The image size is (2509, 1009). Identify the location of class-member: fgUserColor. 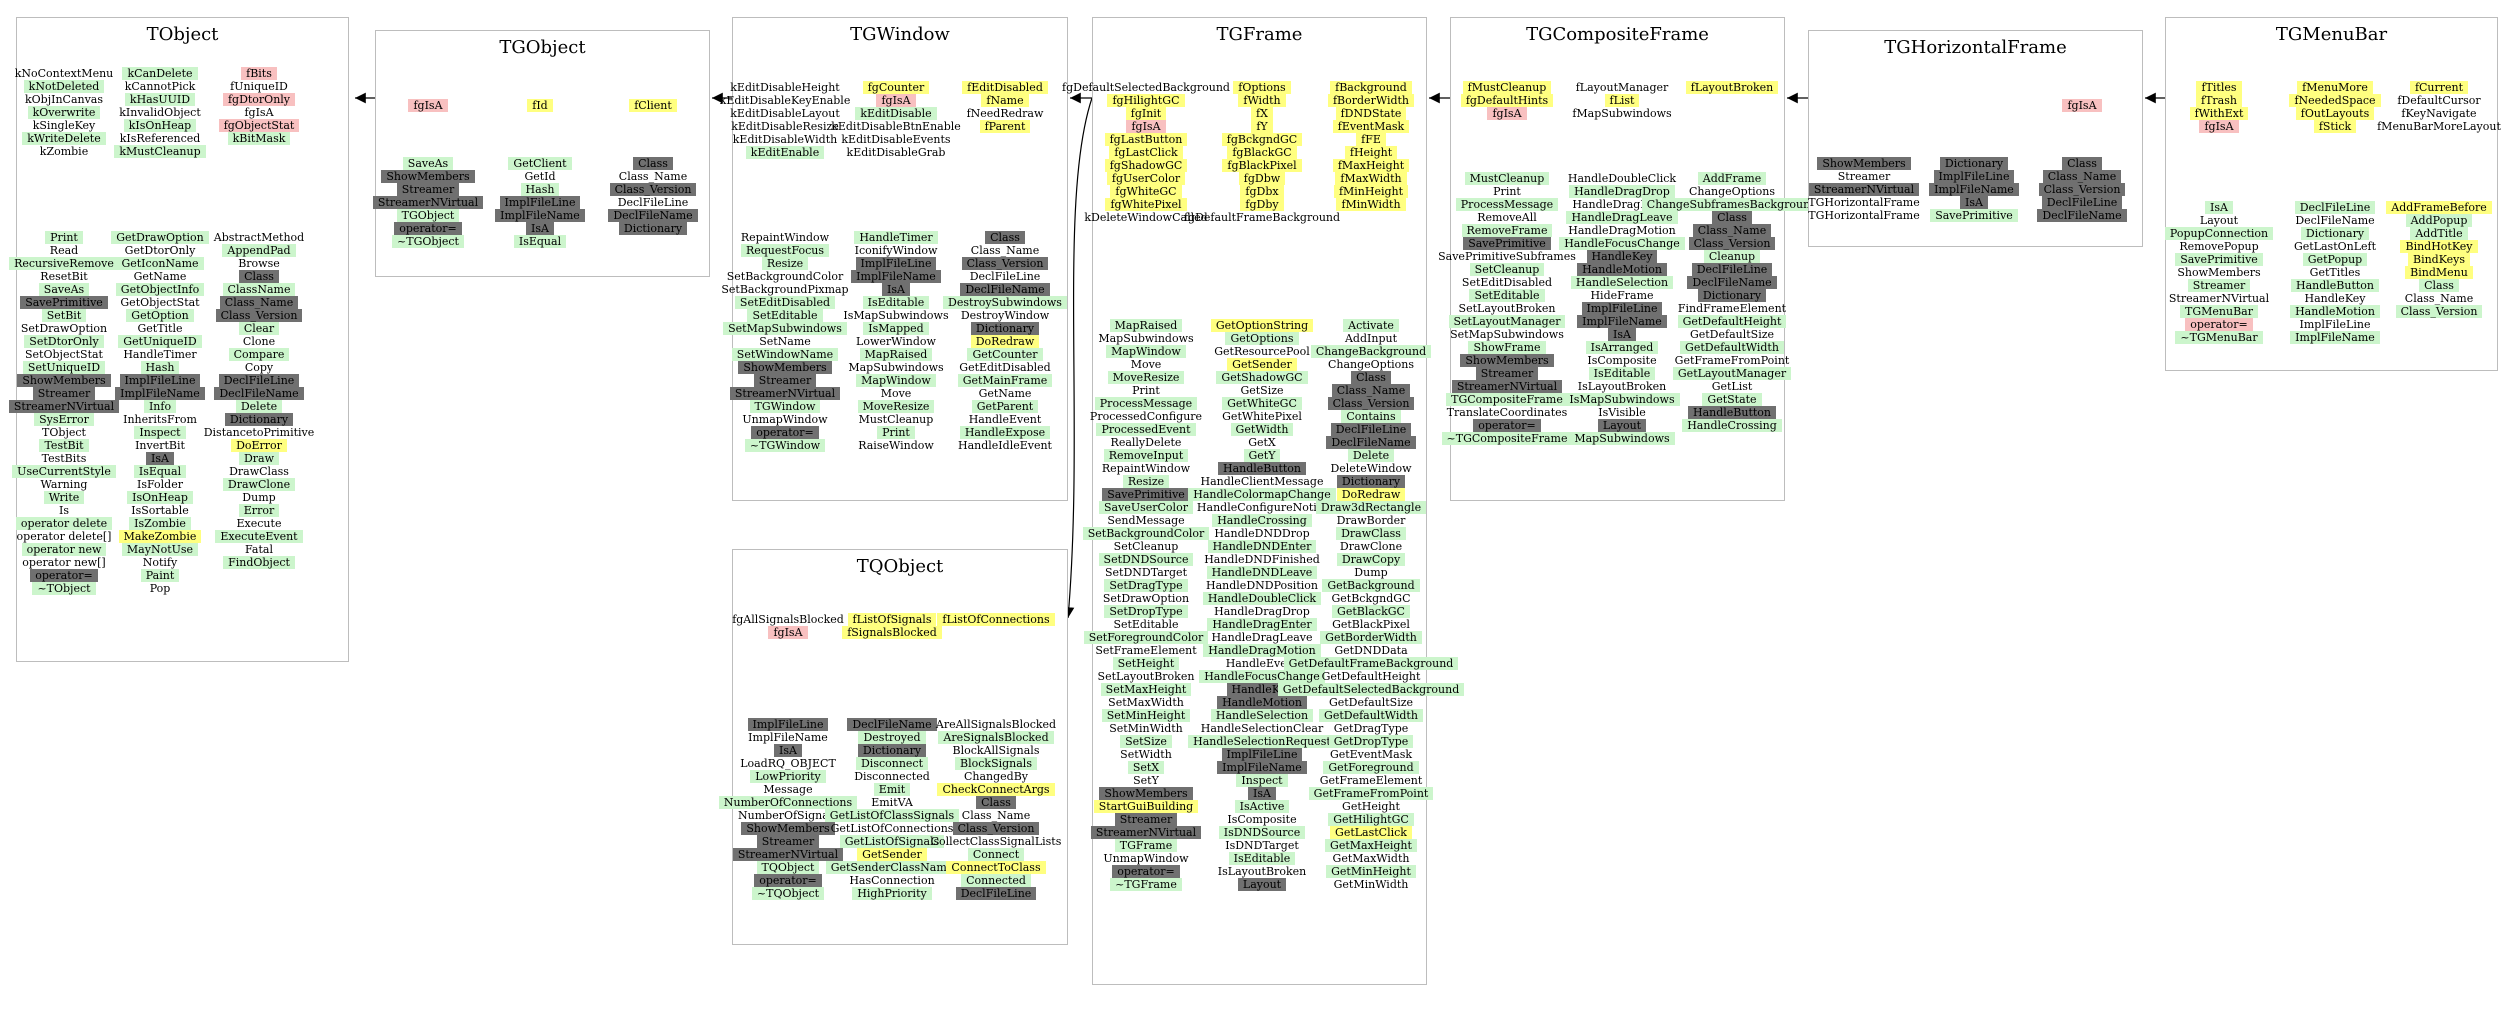
(1146, 178).